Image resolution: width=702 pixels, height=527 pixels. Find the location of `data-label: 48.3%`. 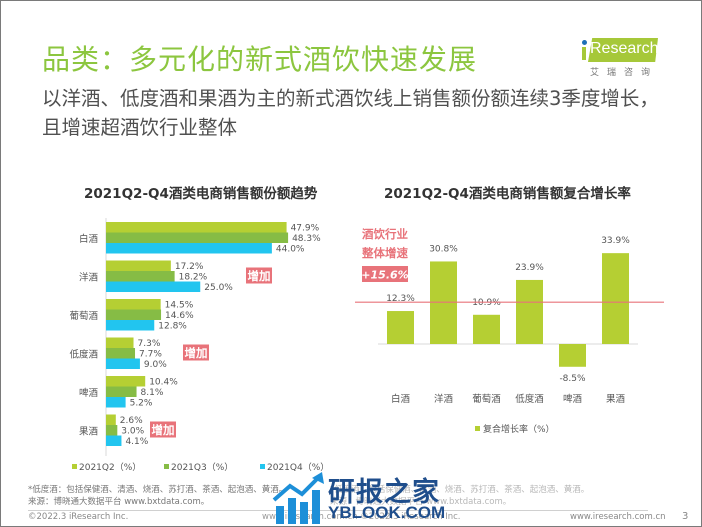

data-label: 48.3% is located at coordinates (306, 239).